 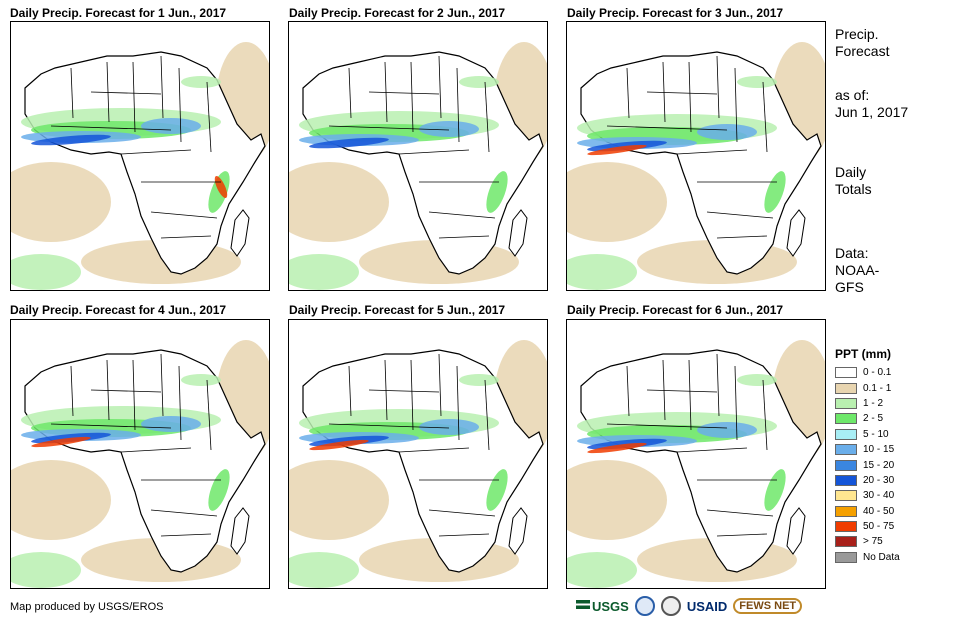 What do you see at coordinates (879, 496) in the screenshot?
I see `legend-label: 30 - 40` at bounding box center [879, 496].